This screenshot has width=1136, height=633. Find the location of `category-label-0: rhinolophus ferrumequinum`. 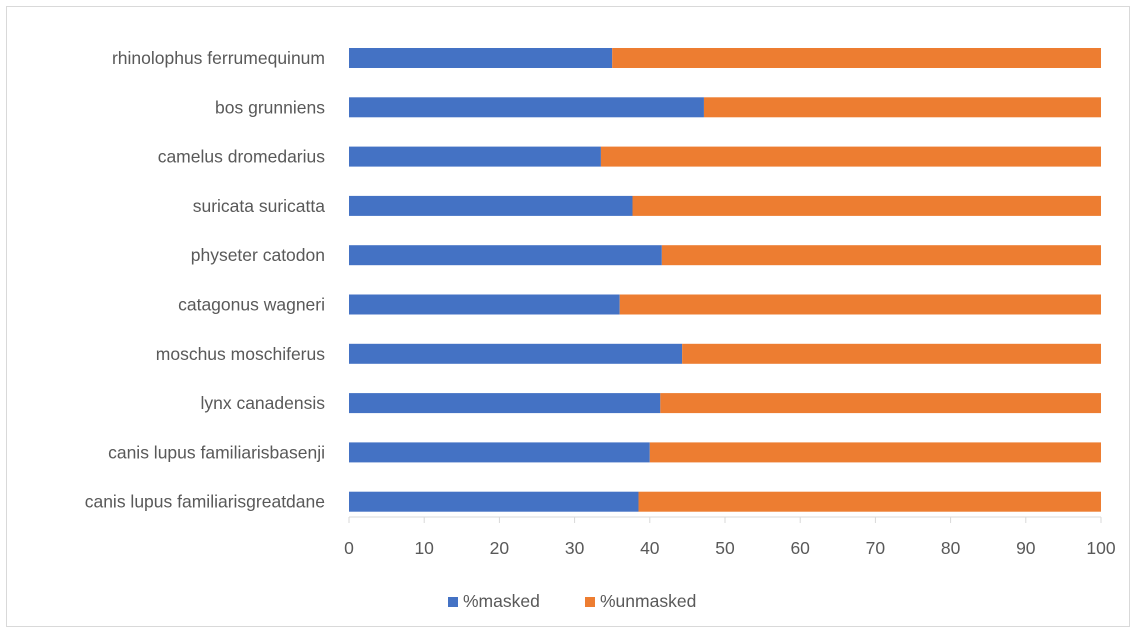

category-label-0: rhinolophus ferrumequinum is located at coordinates (218, 58).